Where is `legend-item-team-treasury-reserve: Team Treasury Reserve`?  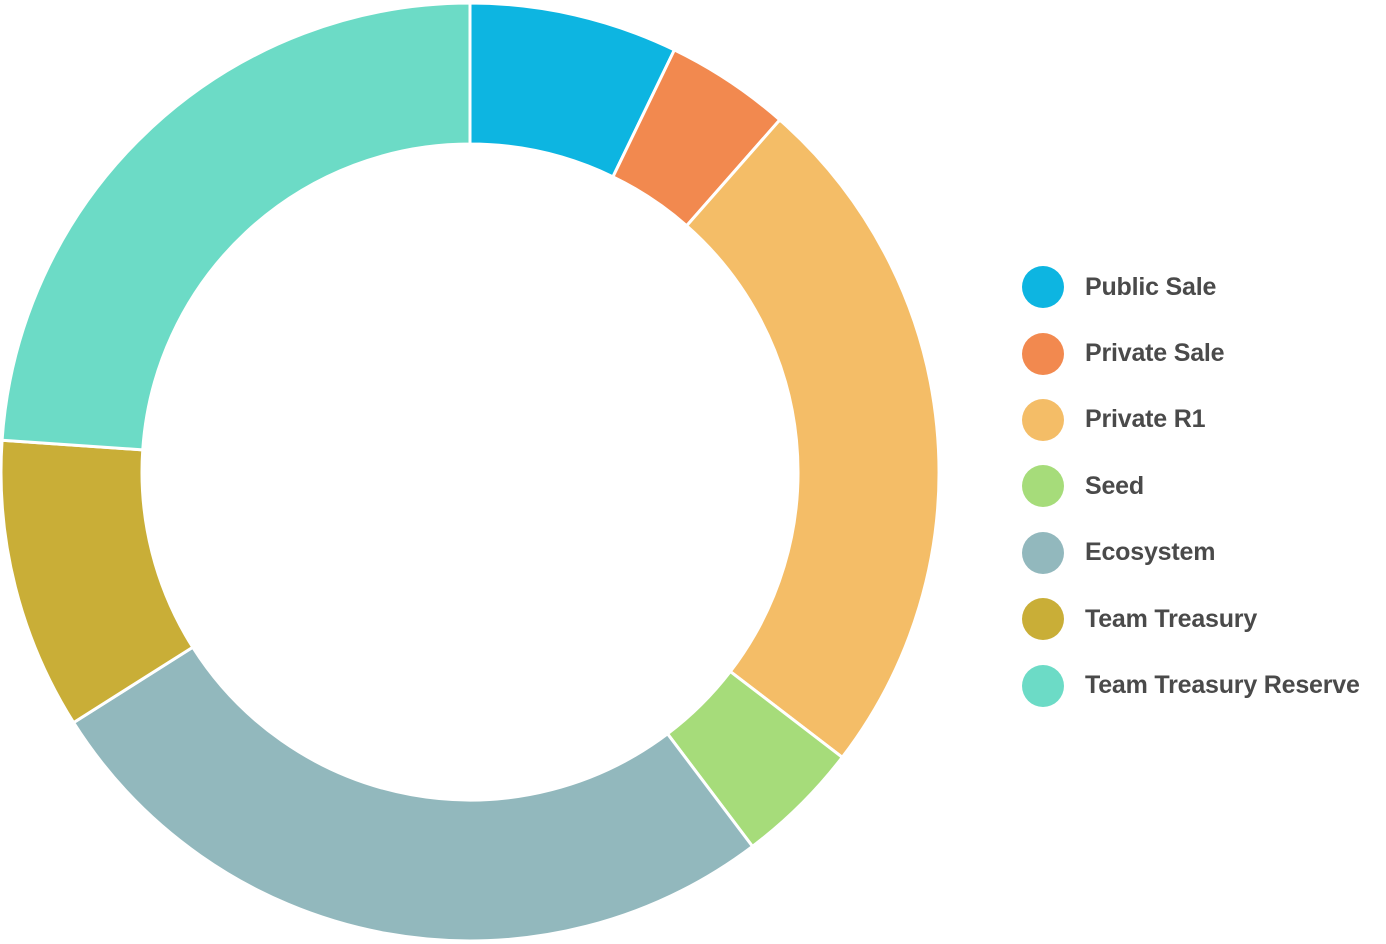 legend-item-team-treasury-reserve: Team Treasury Reserve is located at coordinates (1191, 685).